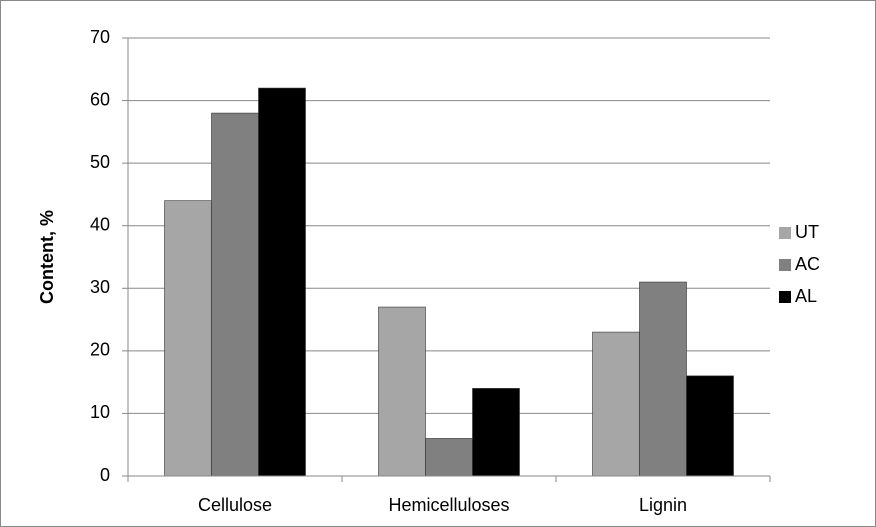 The image size is (876, 527). I want to click on y-axis-label: Content, %, so click(47, 257).